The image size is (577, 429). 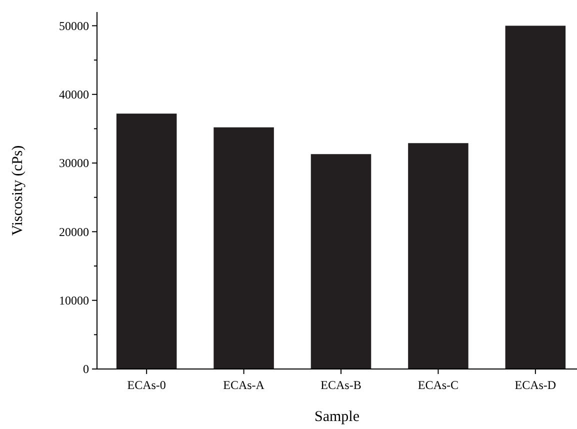 I want to click on y-tick-label: 0, so click(x=86, y=369).